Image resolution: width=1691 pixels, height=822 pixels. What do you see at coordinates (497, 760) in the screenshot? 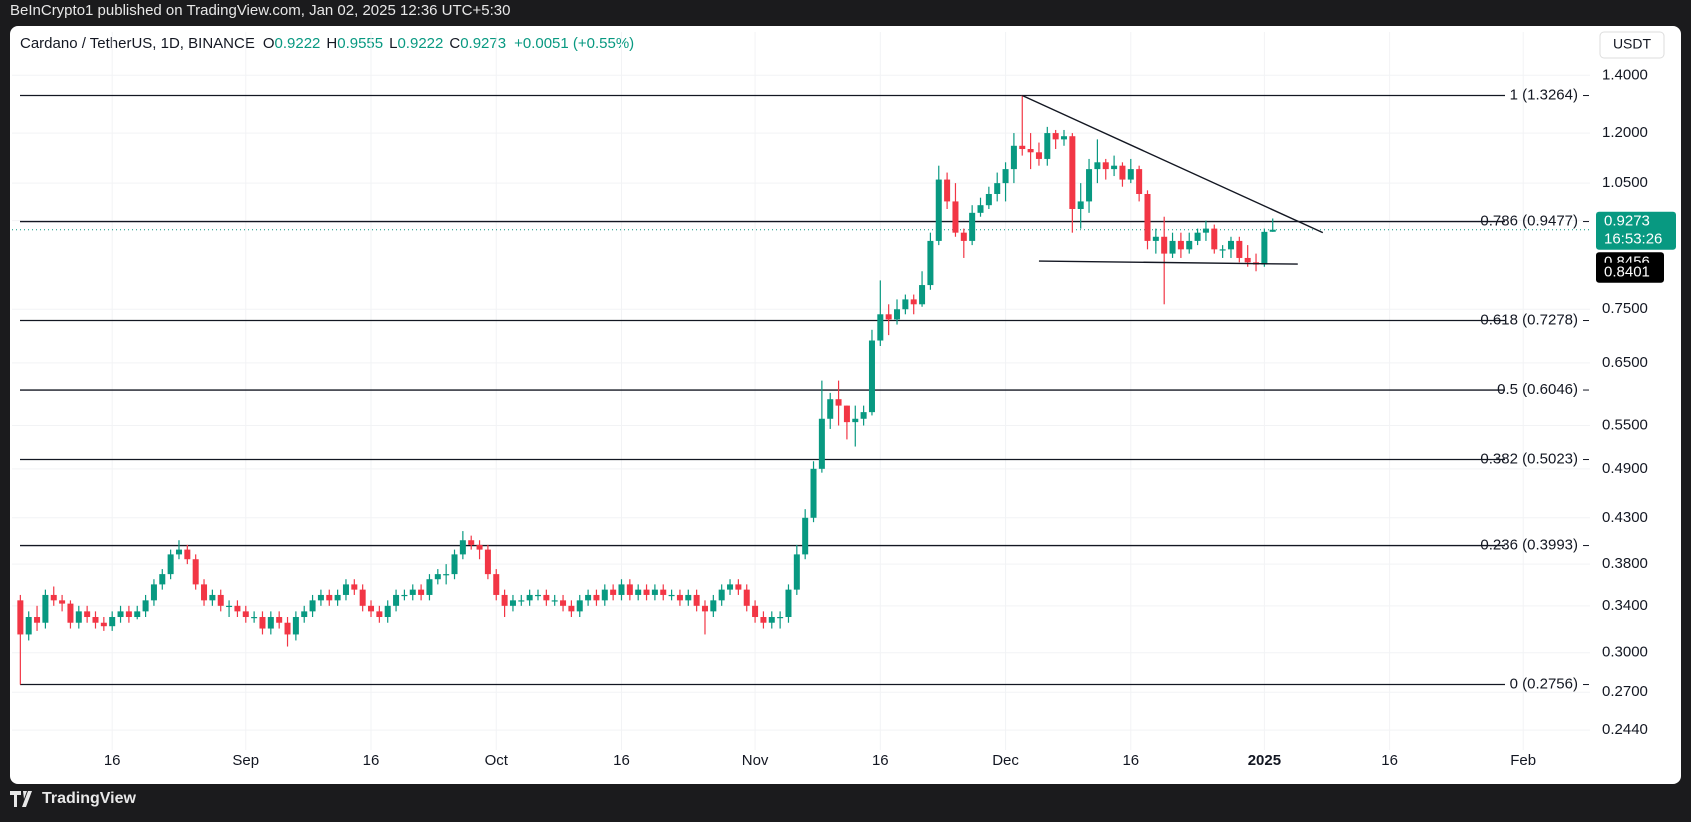
I see `x-tick-label: Oct` at bounding box center [497, 760].